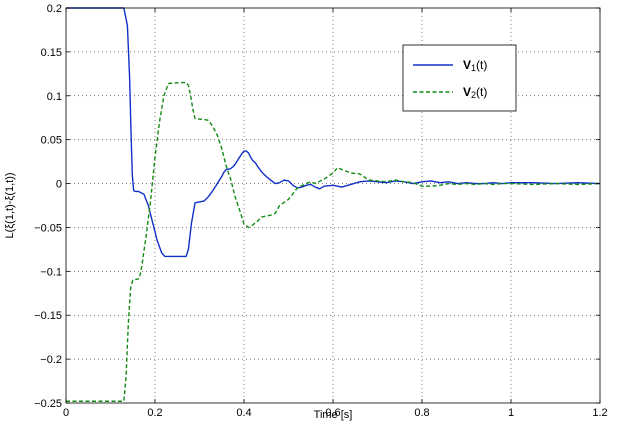 Image resolution: width=628 pixels, height=435 pixels. What do you see at coordinates (54, 9) in the screenshot?
I see `y-tick-label: 0.2` at bounding box center [54, 9].